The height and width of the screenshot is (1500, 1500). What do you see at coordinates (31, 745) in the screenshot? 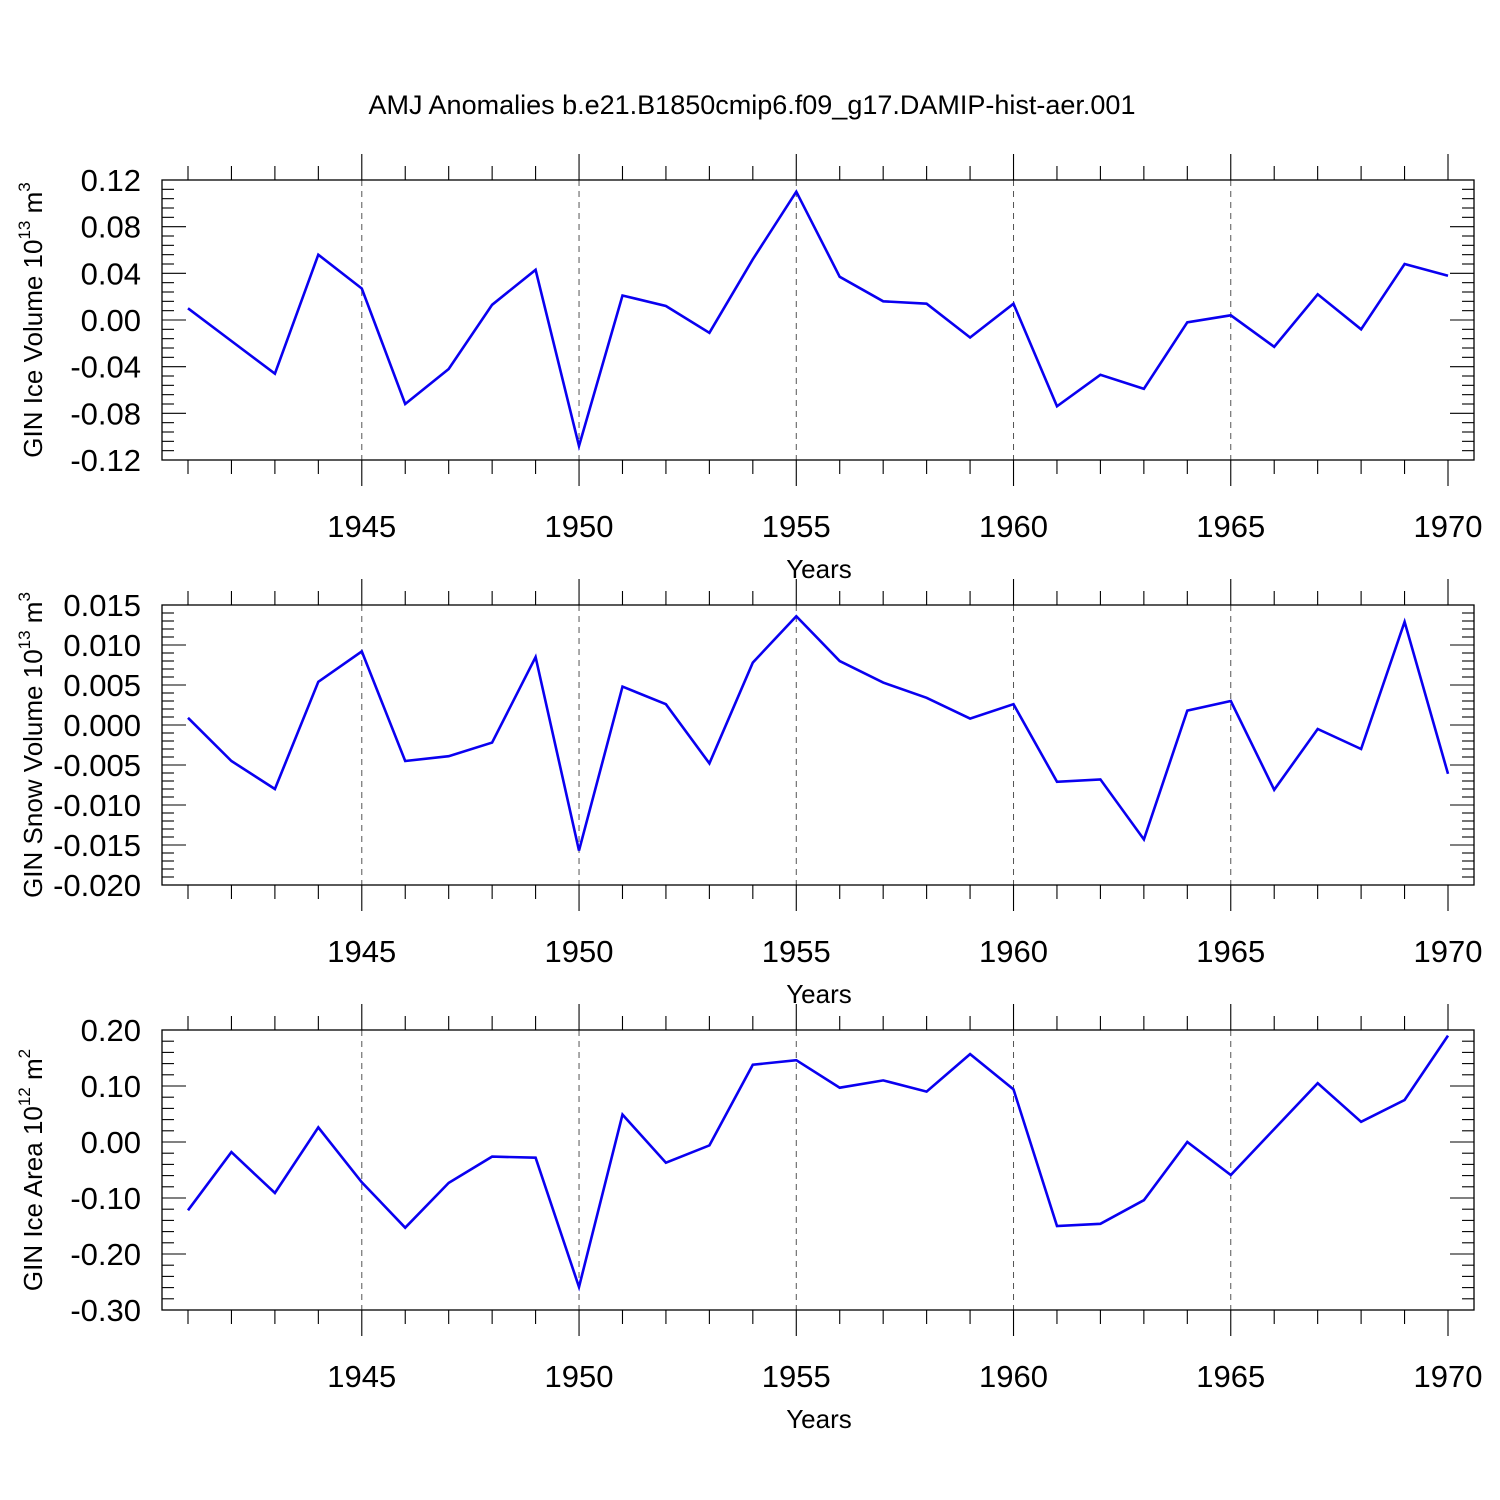
I see `y-axis-title: GIN Snow Volume 1013 m3` at bounding box center [31, 745].